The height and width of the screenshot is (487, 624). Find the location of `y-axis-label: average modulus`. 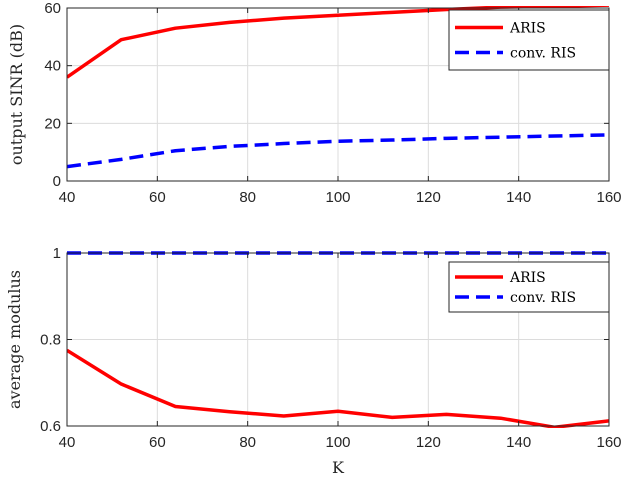

y-axis-label: average modulus is located at coordinates (14, 339).